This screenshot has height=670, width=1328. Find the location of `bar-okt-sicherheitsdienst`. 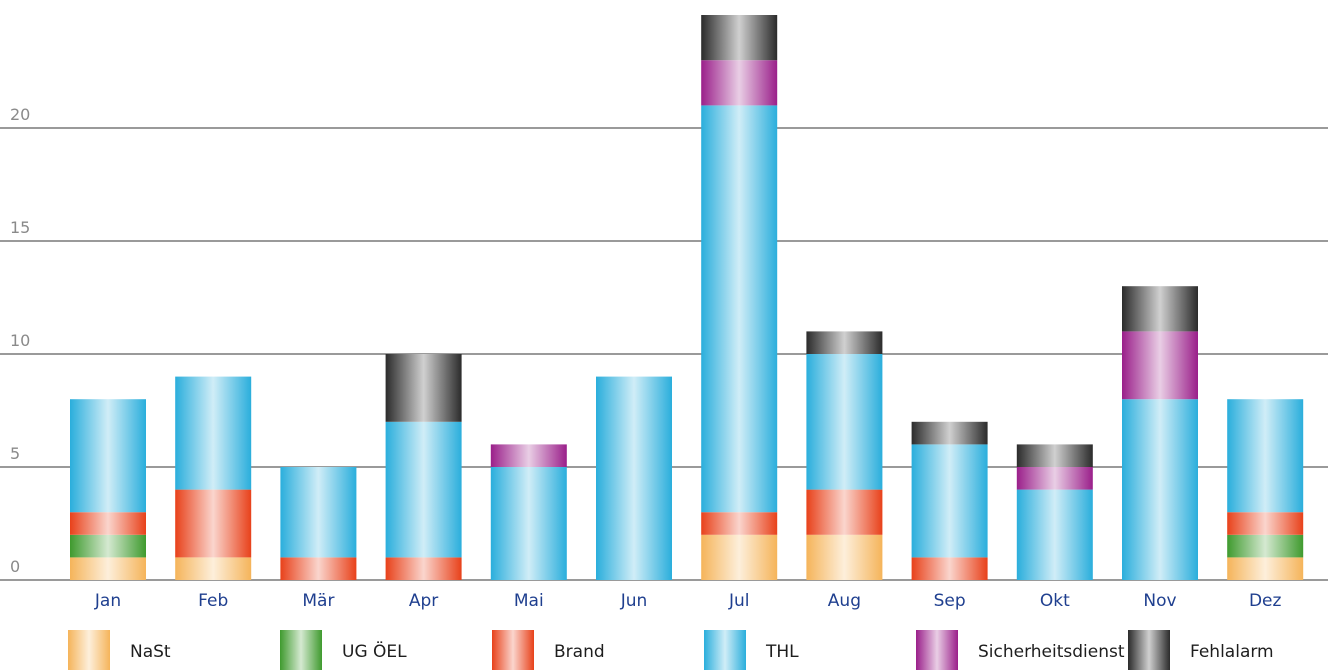

bar-okt-sicherheitsdienst is located at coordinates (1054, 478).